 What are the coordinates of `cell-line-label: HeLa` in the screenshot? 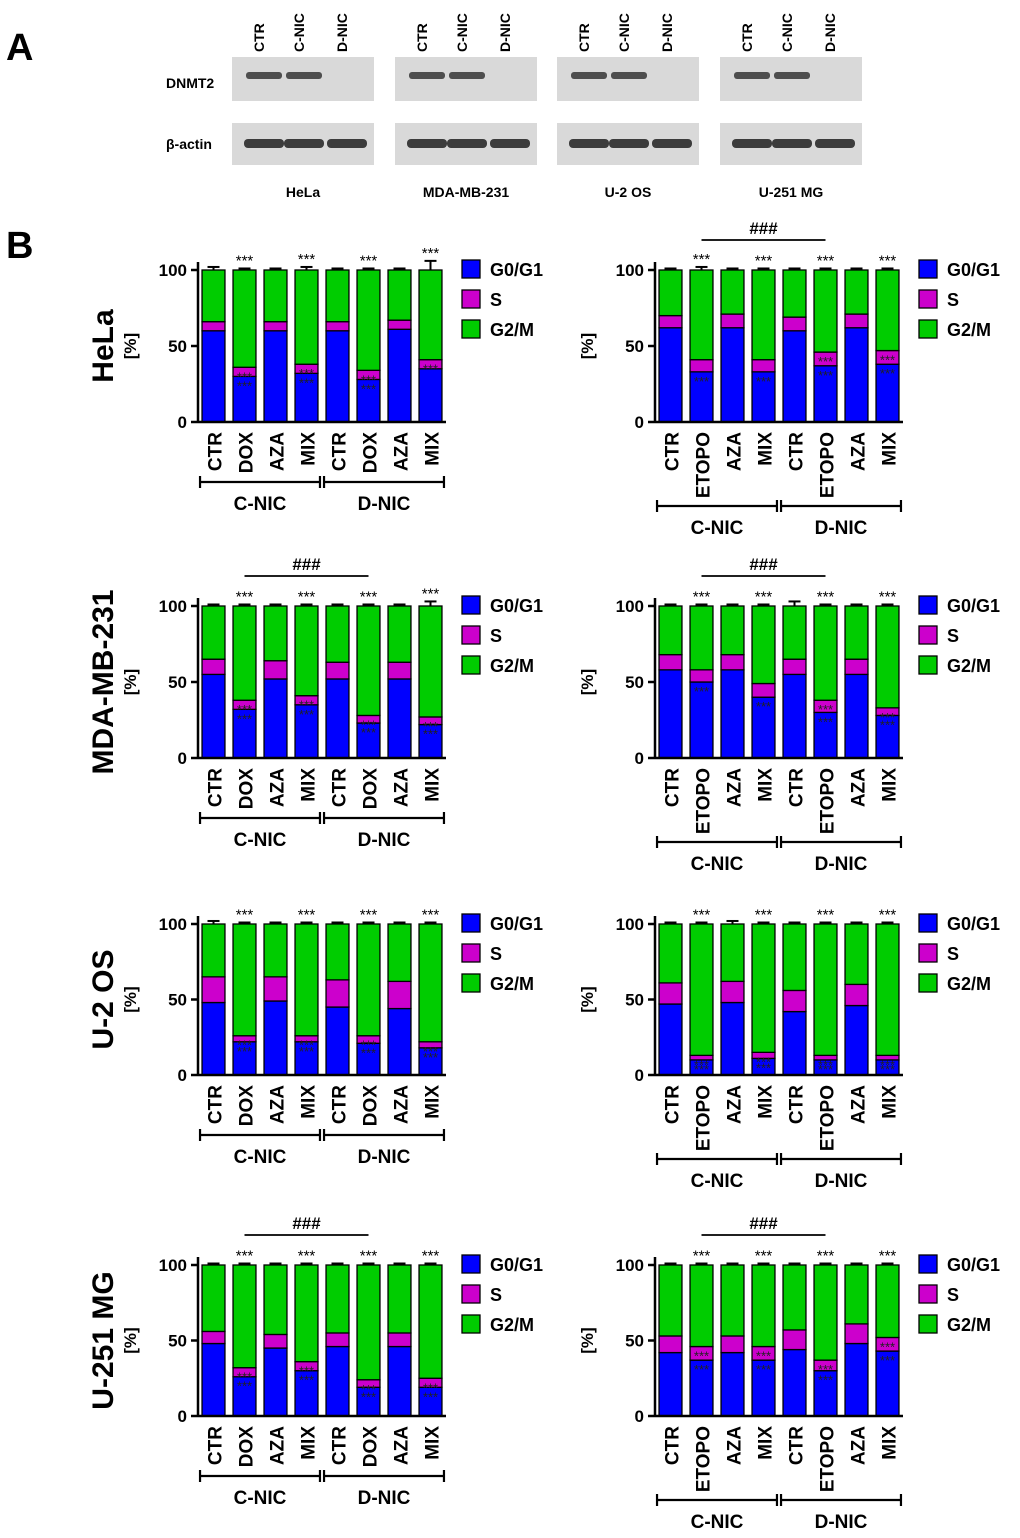 It's located at (303, 192).